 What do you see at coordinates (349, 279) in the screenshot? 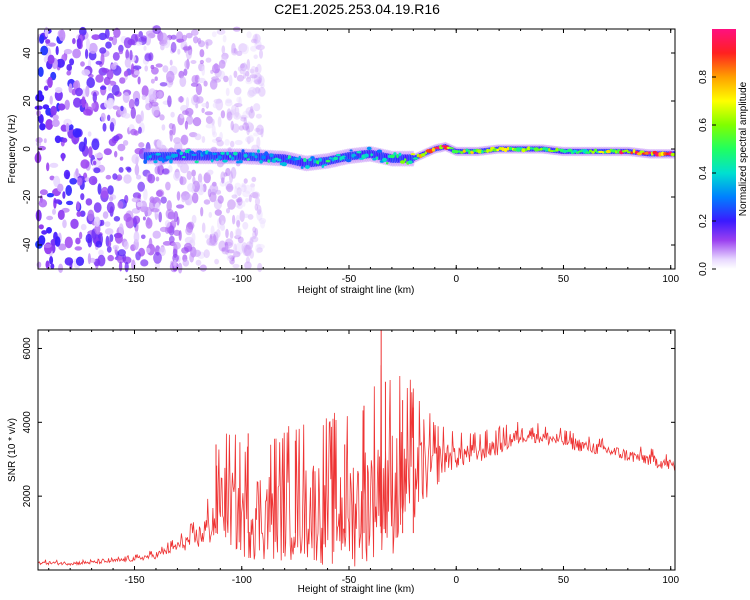
I see `x-tick-label: -50` at bounding box center [349, 279].